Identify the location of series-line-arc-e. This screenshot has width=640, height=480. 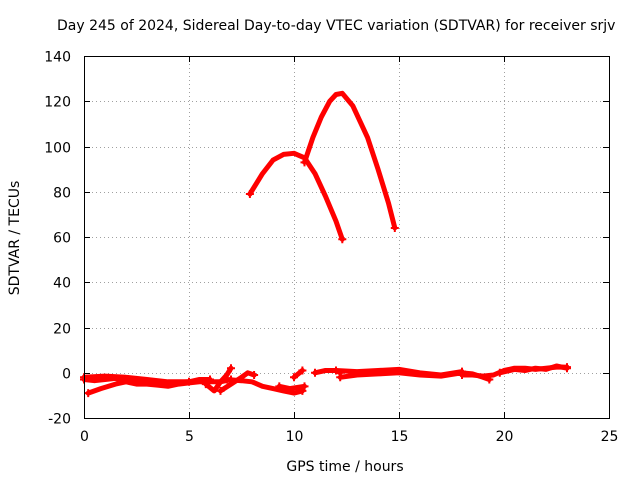
(237, 382).